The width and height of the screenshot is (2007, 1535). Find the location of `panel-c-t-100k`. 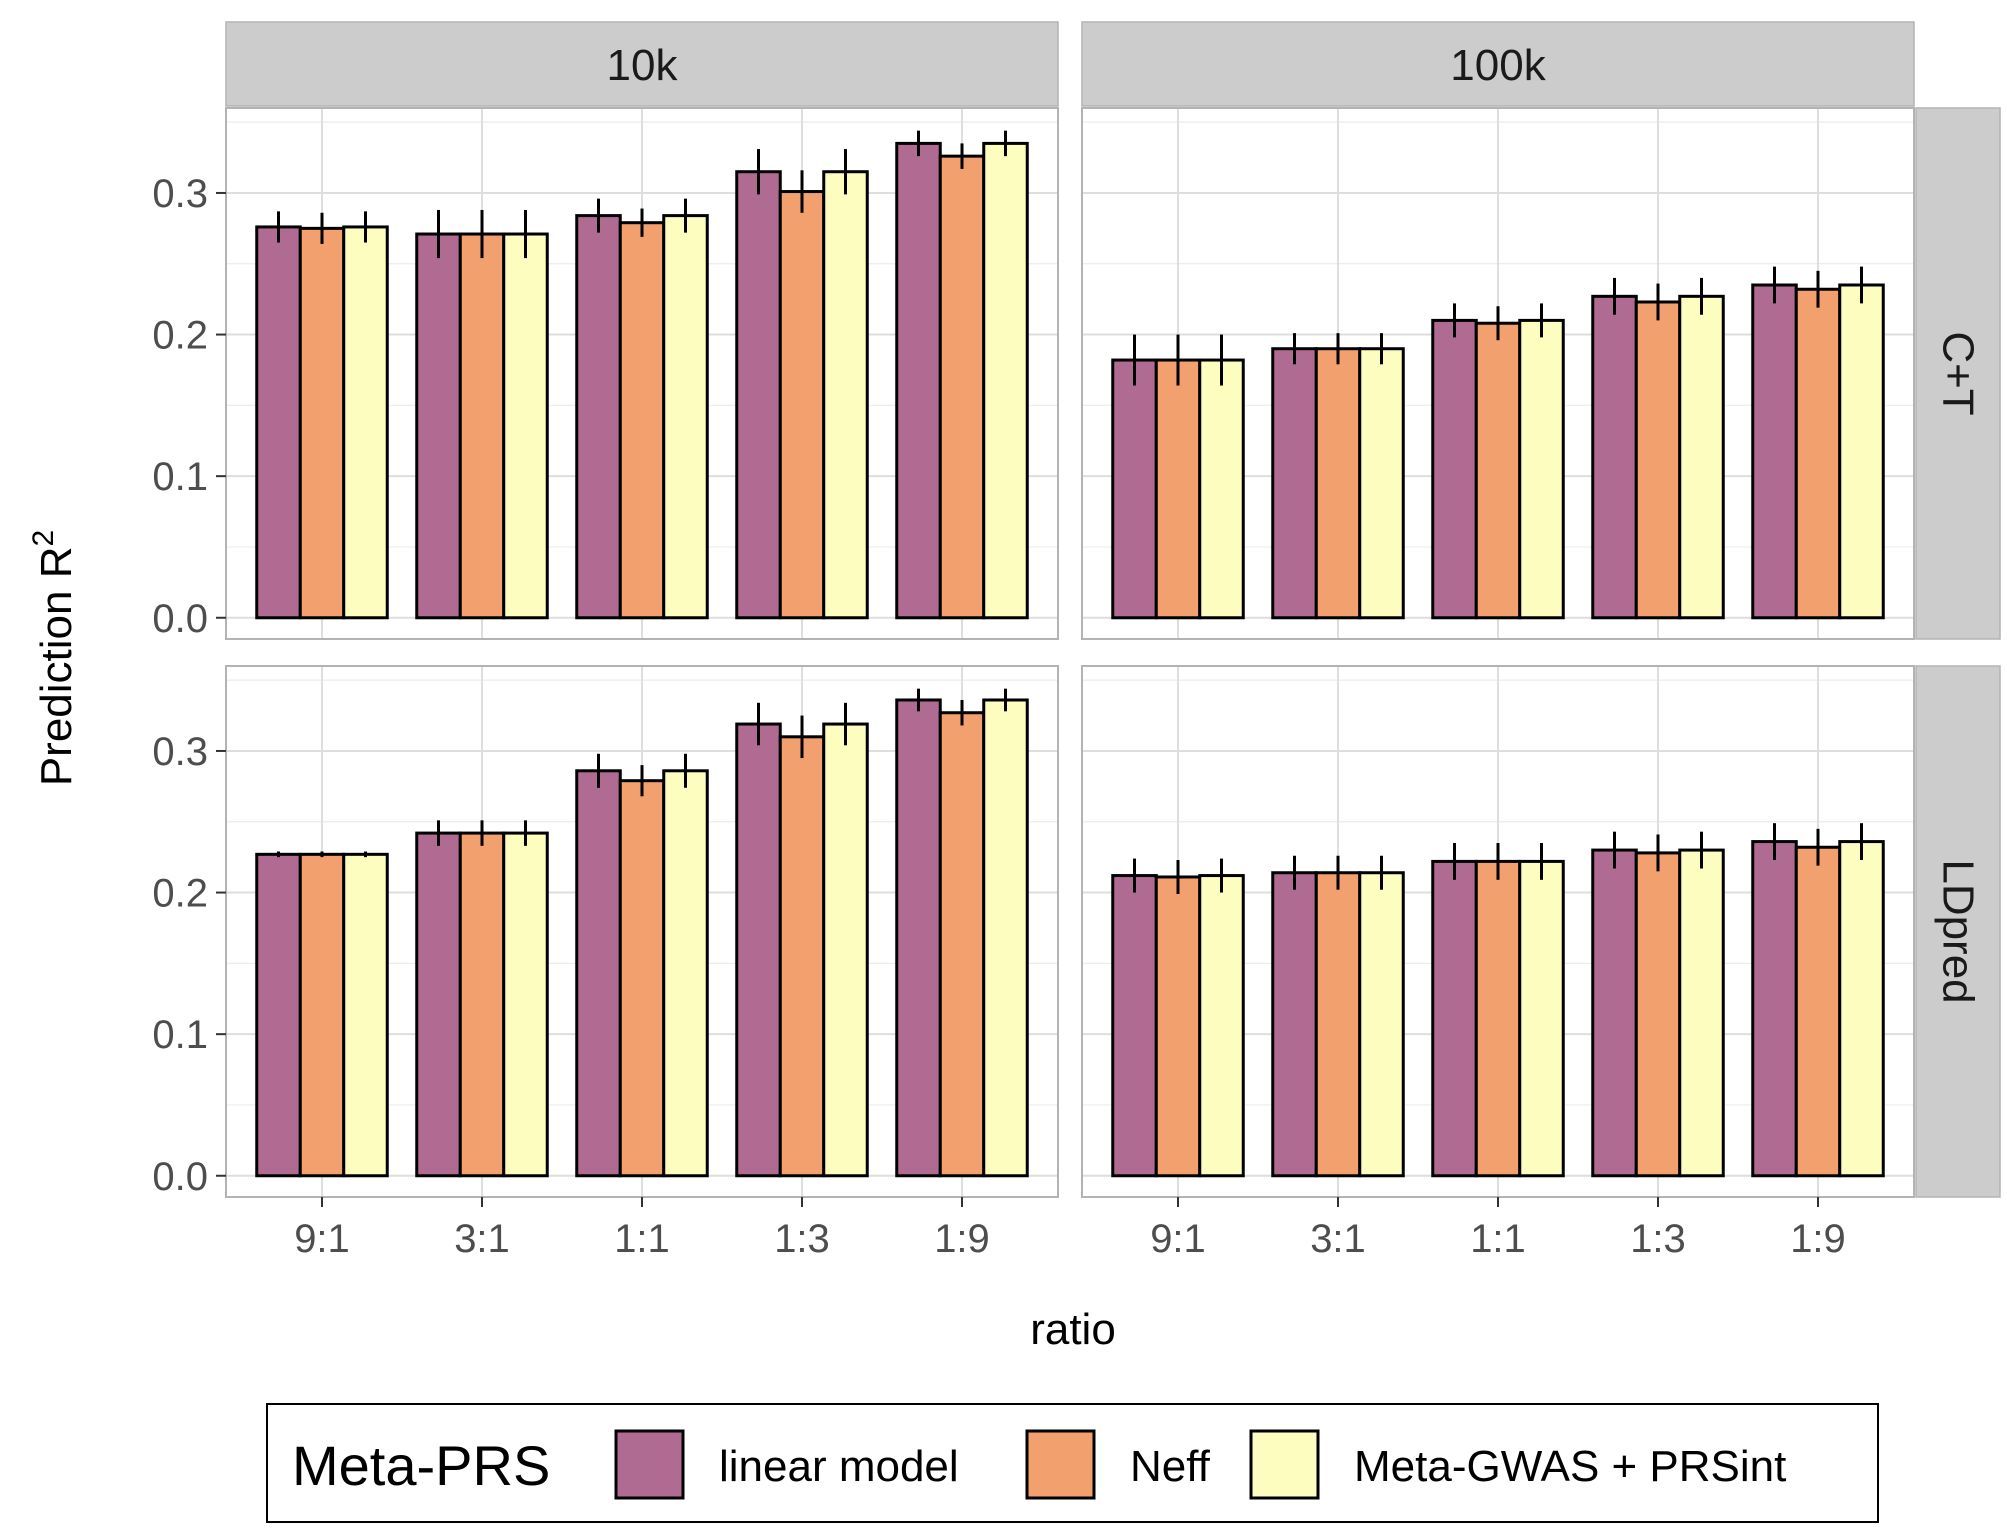

panel-c-t-100k is located at coordinates (1498, 373).